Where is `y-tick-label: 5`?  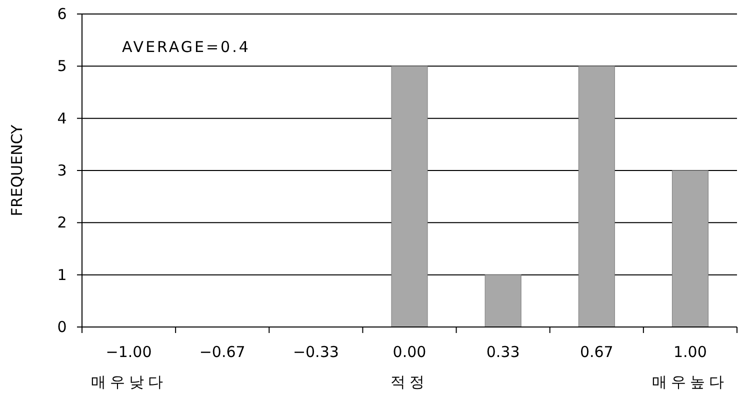
y-tick-label: 5 is located at coordinates (62, 66).